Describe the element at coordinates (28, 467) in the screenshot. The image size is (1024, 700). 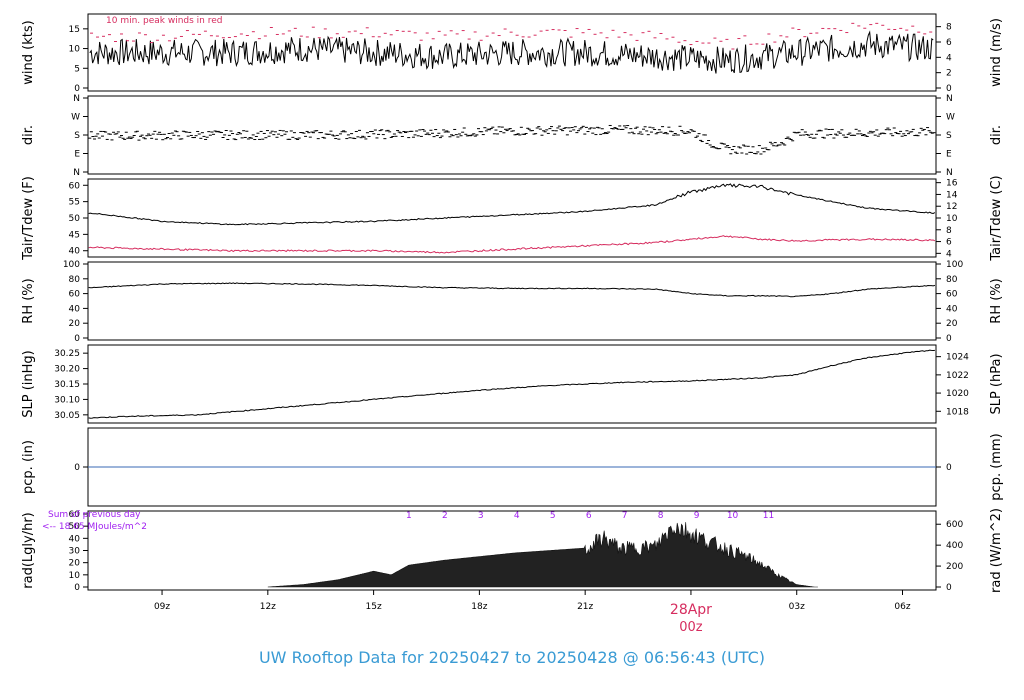
I see `ylabel-left-pcp: pcp. (in)` at that location.